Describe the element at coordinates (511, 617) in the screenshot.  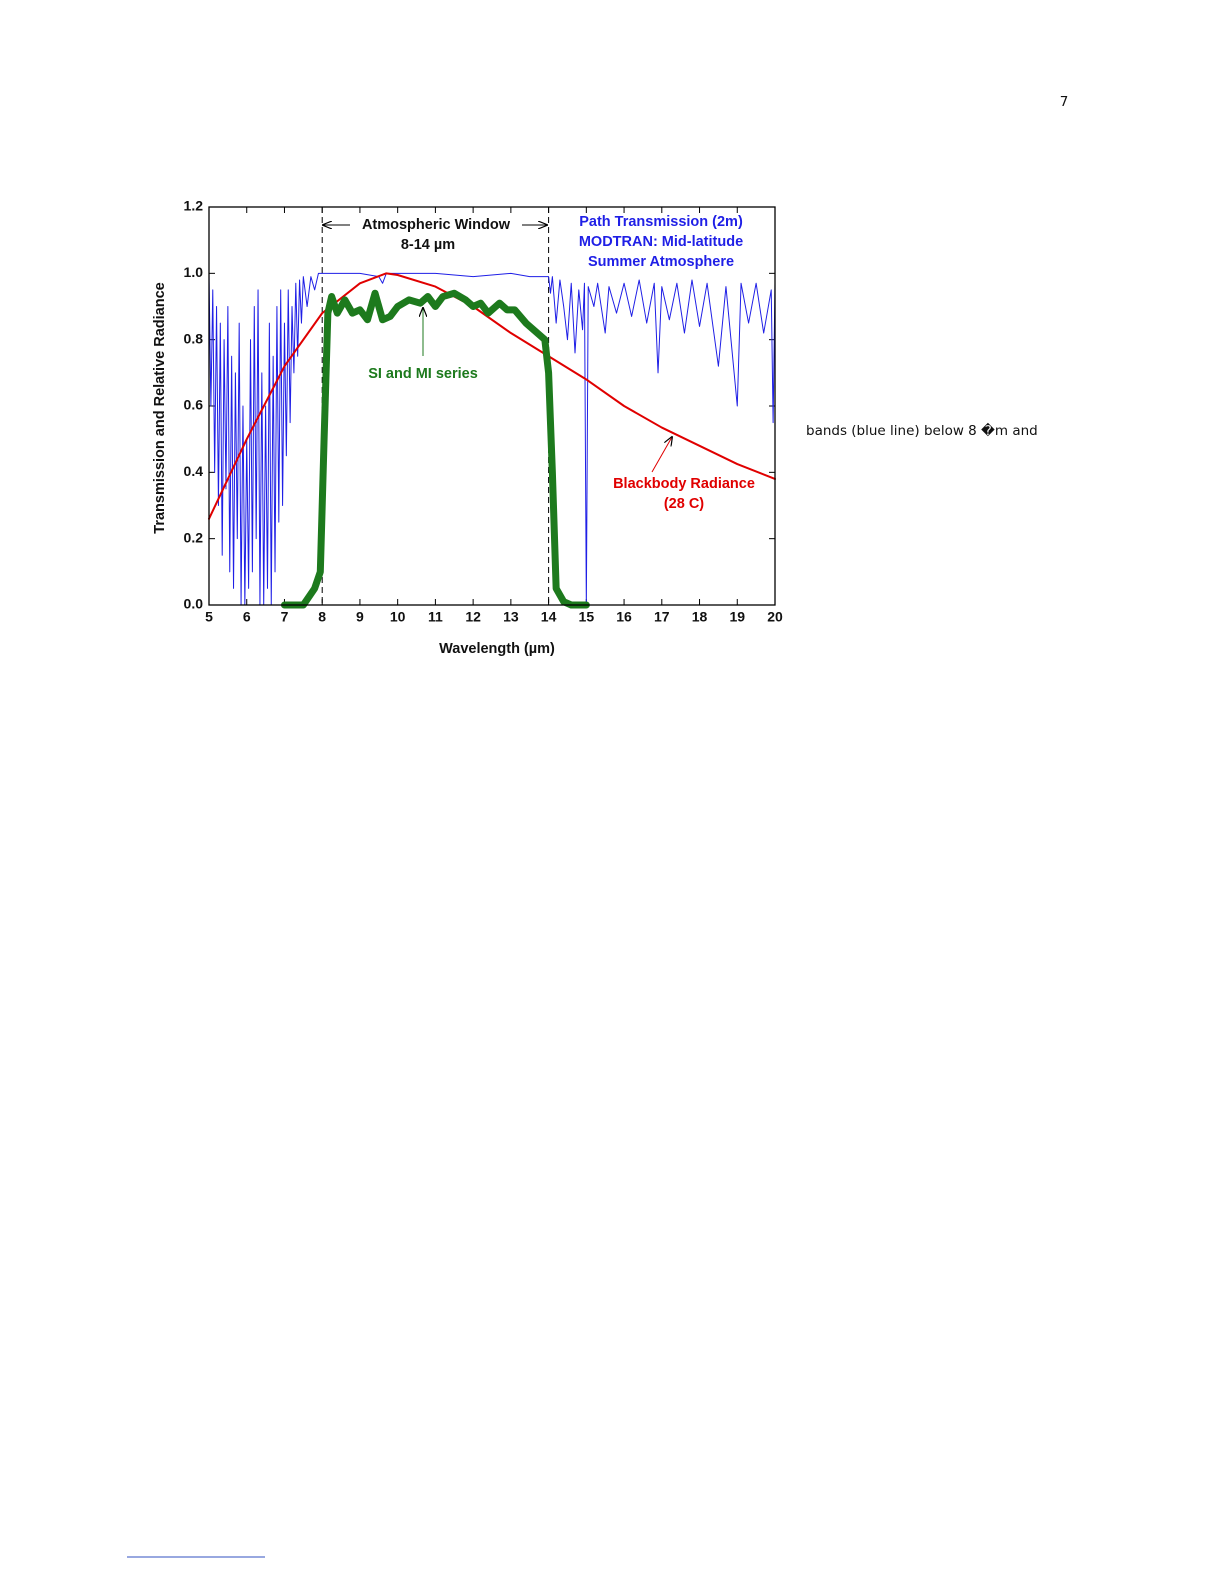
I see `x-tick-label: 13` at that location.